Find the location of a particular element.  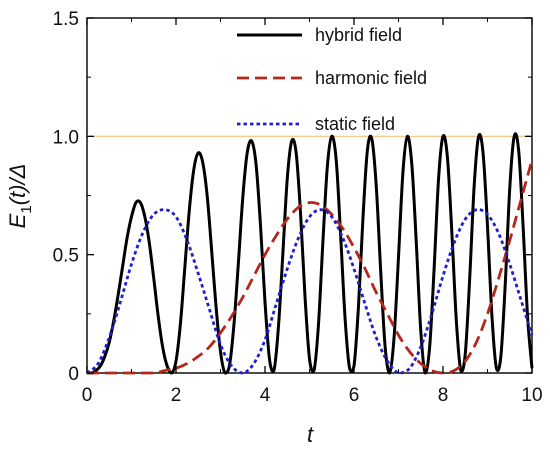

x-tick-label: 4 is located at coordinates (265, 395).